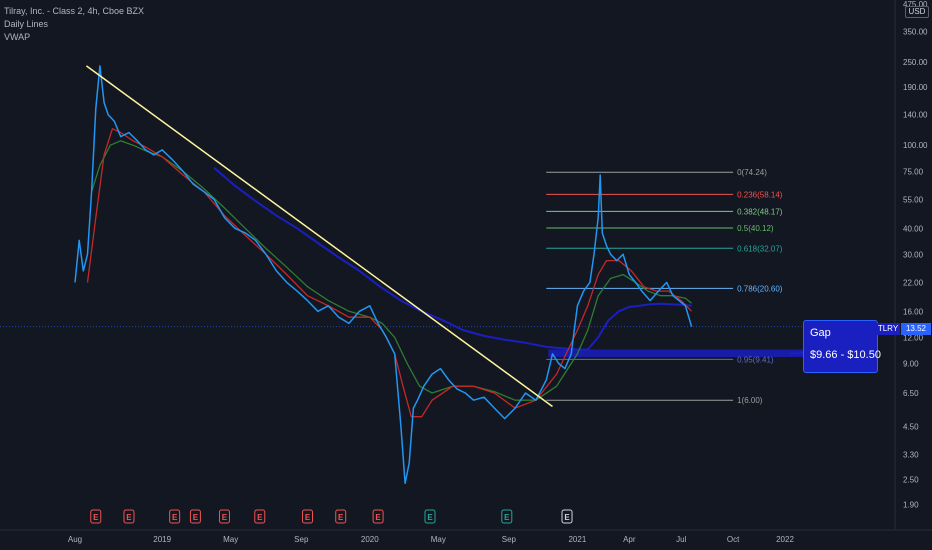  Describe the element at coordinates (26, 24) in the screenshot. I see `indicator-daily-lines: Daily Lines` at that location.